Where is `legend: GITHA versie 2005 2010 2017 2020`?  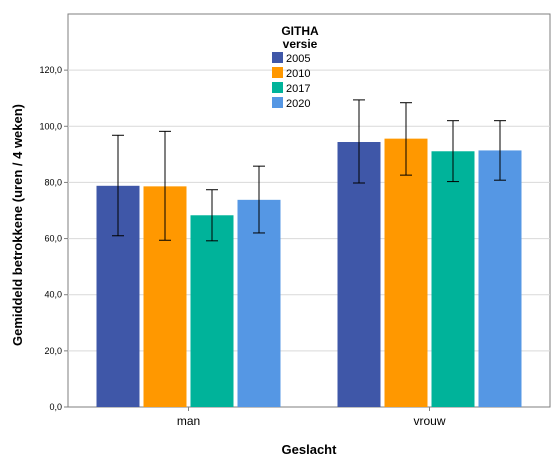
legend: GITHA versie 2005 2010 2017 2020 is located at coordinates (295, 67).